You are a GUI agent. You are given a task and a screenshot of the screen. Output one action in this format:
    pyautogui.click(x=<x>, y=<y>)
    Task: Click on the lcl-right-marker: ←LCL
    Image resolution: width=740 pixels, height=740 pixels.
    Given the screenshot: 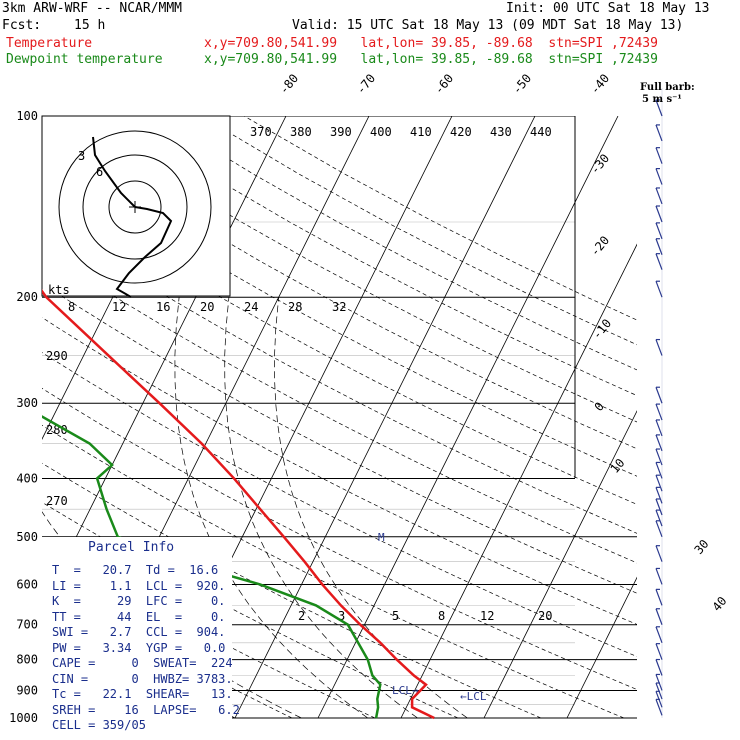 What is the action you would take?
    pyautogui.click(x=473, y=696)
    